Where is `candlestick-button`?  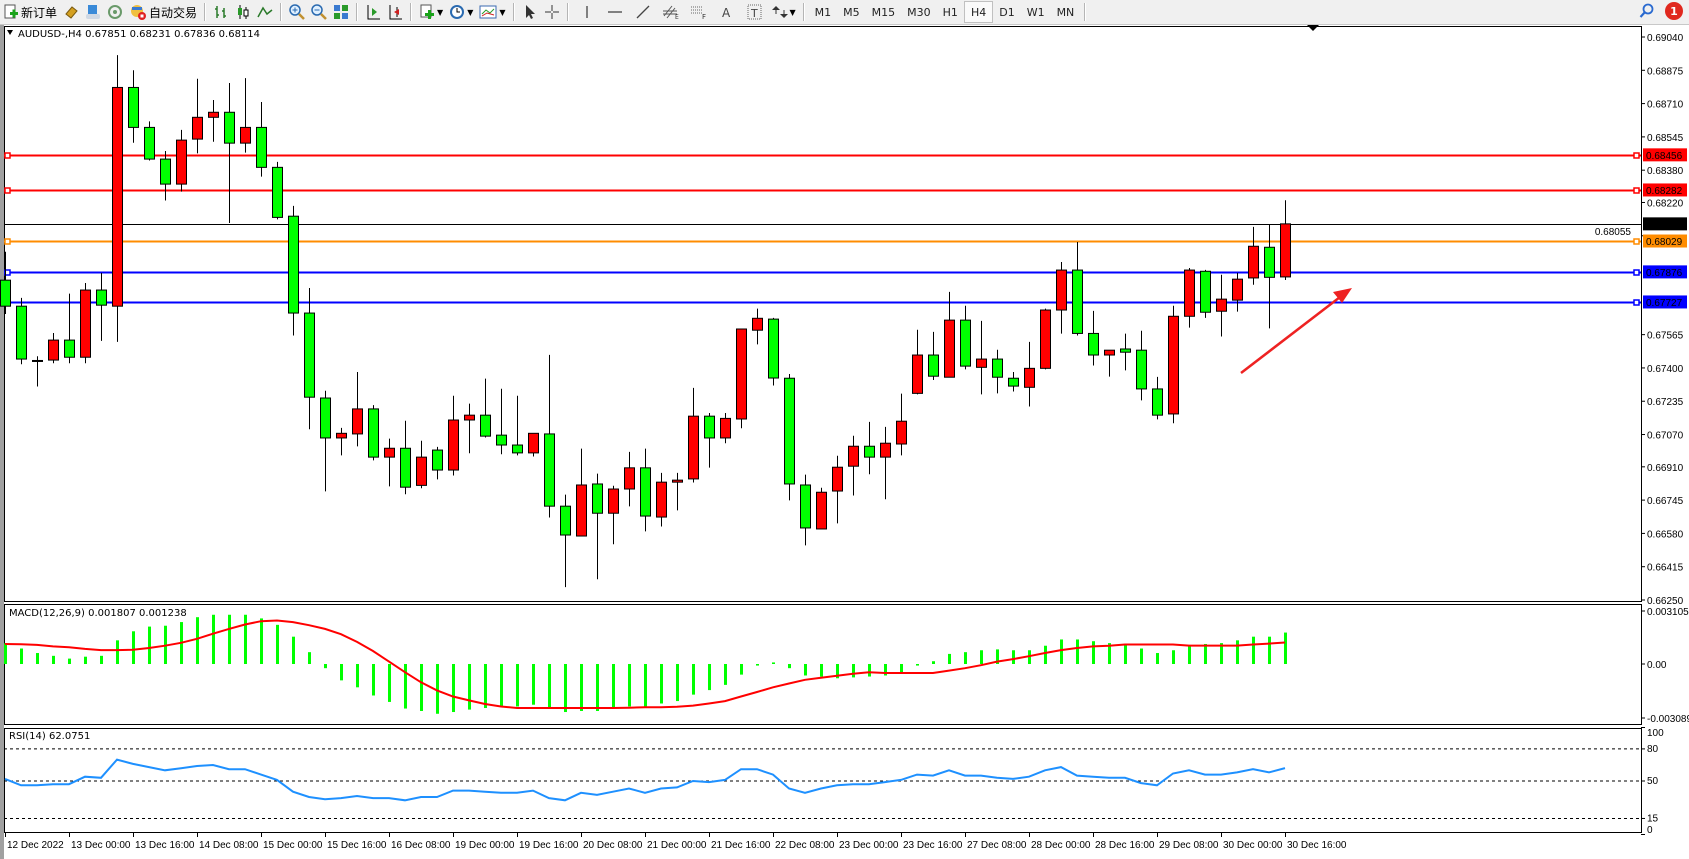
candlestick-button is located at coordinates (243, 12).